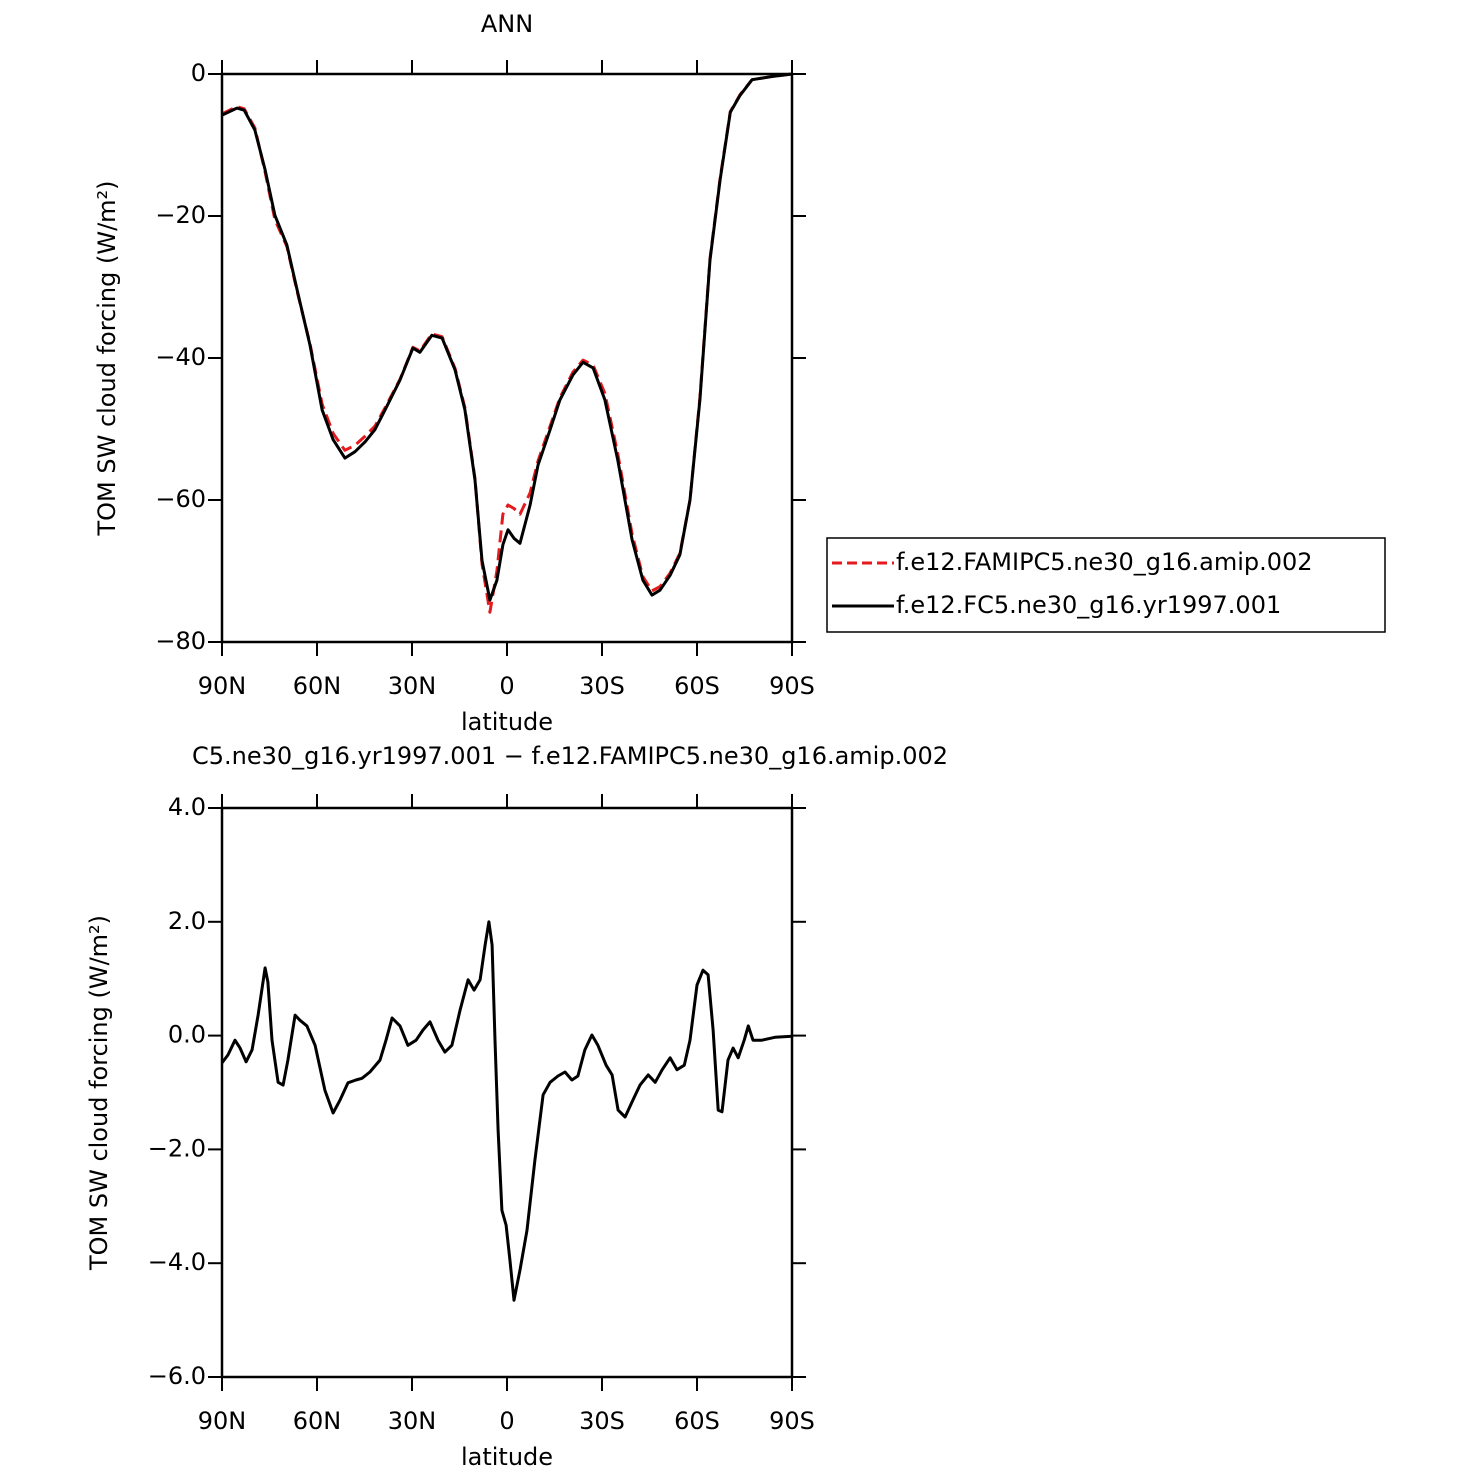  Describe the element at coordinates (1088, 605) in the screenshot. I see `legend-label: f.e12.FC5.ne30_g16.yr1997.001` at that location.